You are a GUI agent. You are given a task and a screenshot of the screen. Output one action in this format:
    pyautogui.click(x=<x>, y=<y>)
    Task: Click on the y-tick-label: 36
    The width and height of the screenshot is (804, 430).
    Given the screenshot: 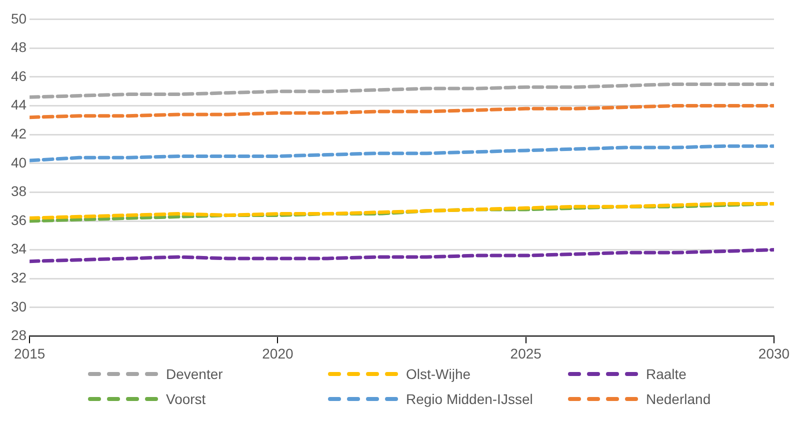 What is the action you would take?
    pyautogui.click(x=18, y=220)
    